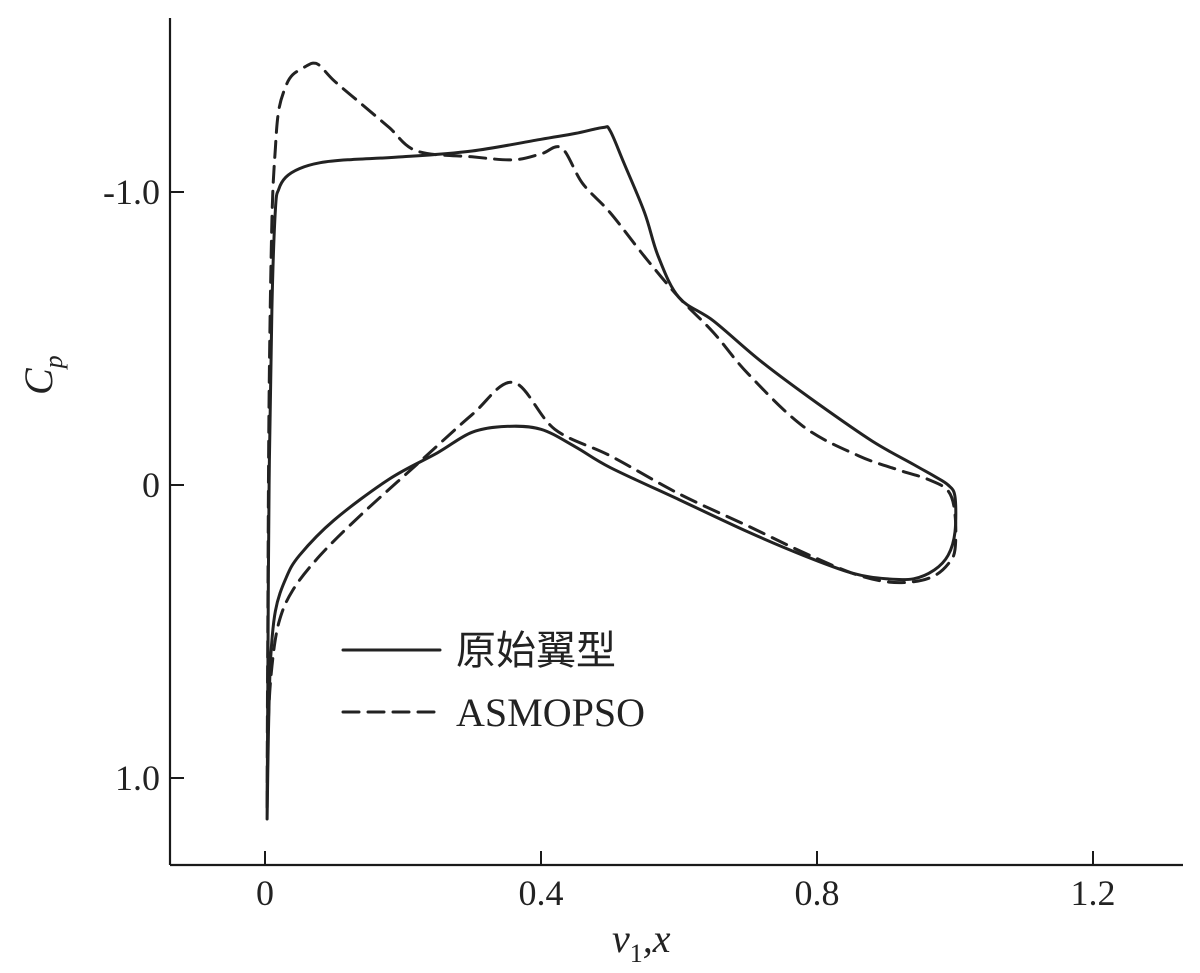 This screenshot has width=1200, height=973. Describe the element at coordinates (541, 893) in the screenshot. I see `x-tick-label-1: 0.4` at that location.